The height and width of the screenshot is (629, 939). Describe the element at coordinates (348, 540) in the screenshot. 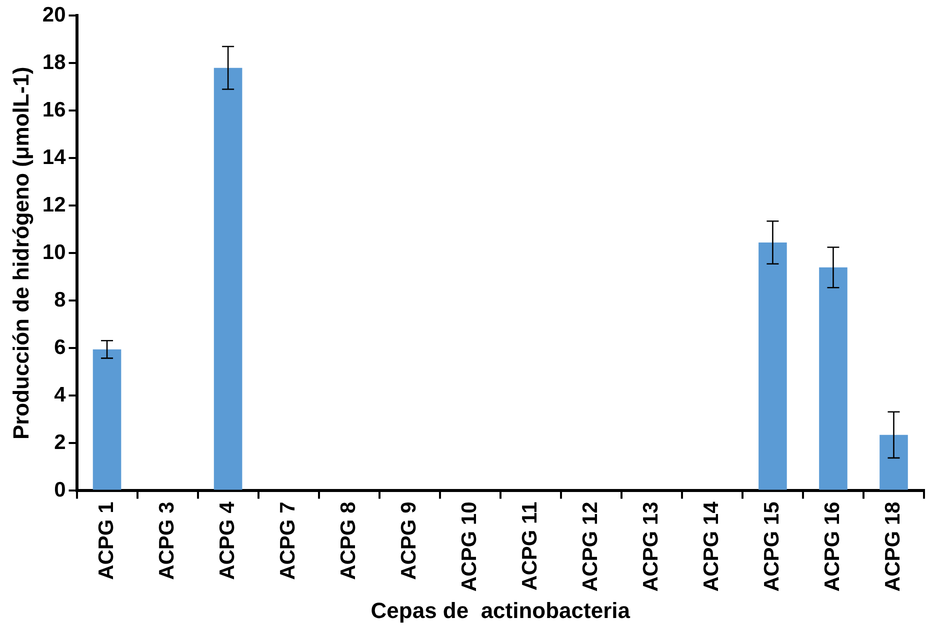

I see `x-tick-label: ACPG 8` at that location.